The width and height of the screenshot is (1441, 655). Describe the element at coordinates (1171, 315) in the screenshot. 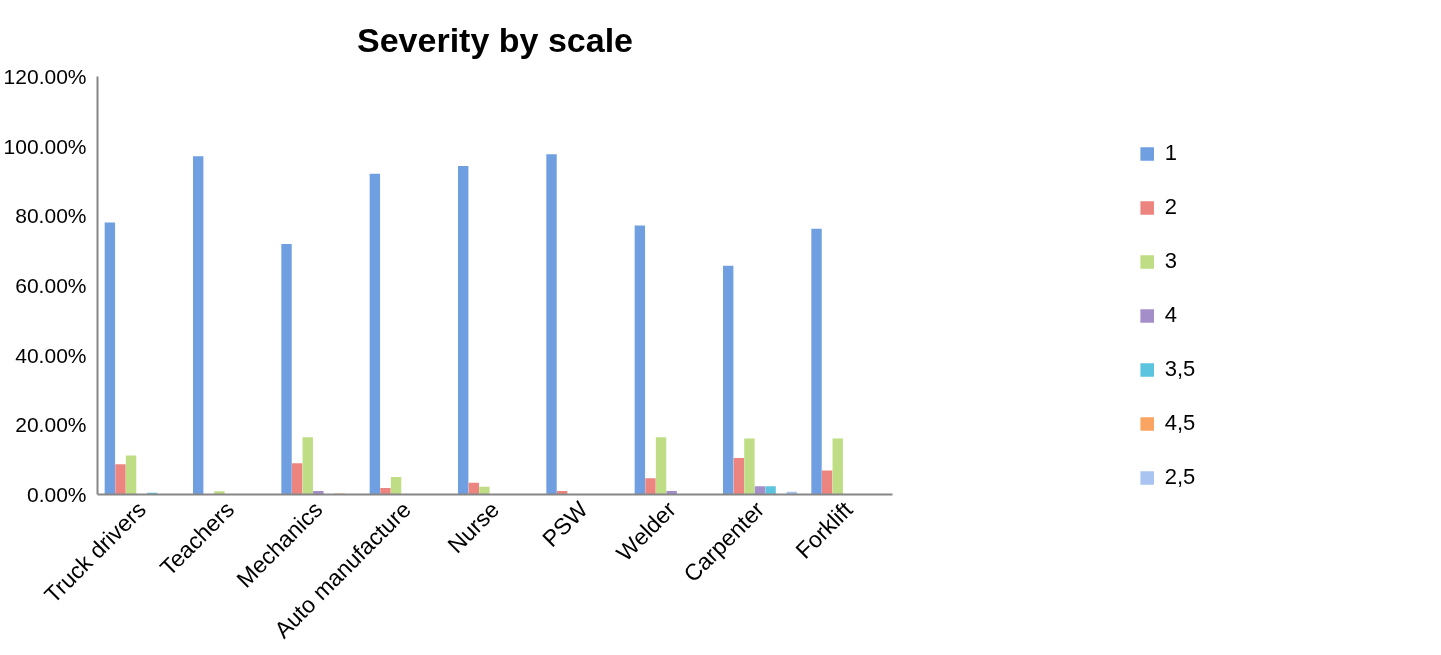

I see `legend-label: 4` at that location.